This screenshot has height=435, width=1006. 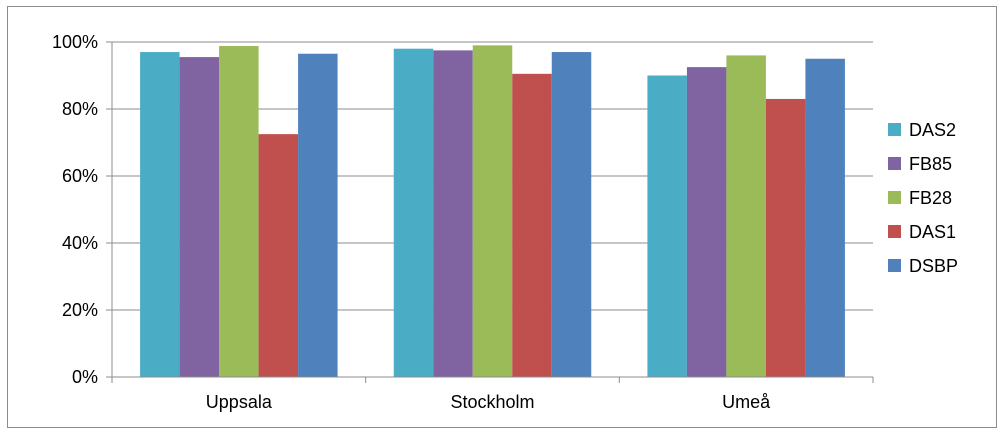 What do you see at coordinates (894, 265) in the screenshot?
I see `legend-swatch-dsbp` at bounding box center [894, 265].